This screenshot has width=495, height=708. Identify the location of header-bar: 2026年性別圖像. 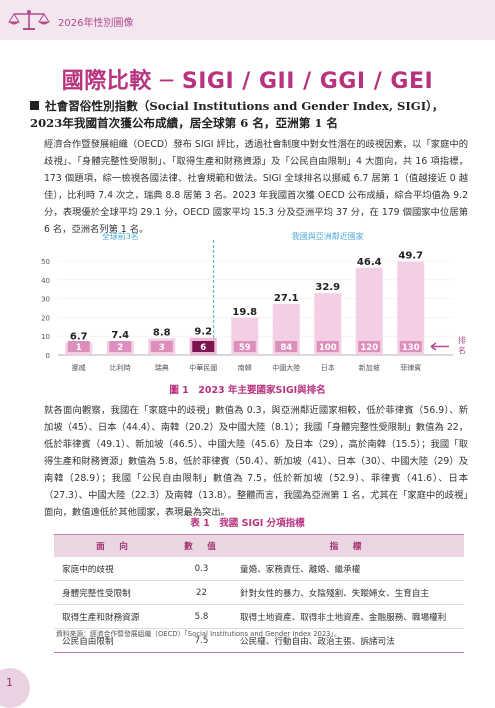
(247, 20).